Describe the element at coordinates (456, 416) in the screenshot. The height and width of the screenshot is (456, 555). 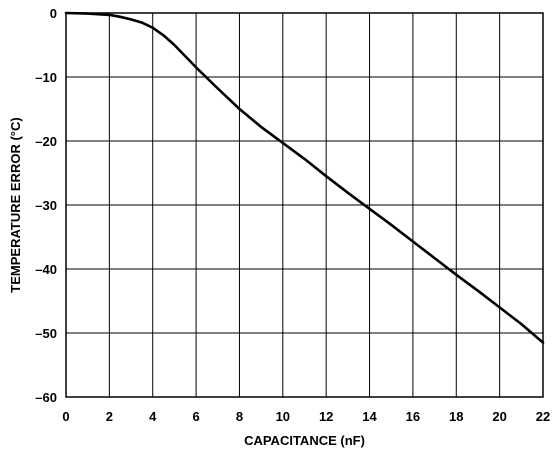
I see `x-tick-label: 18` at that location.